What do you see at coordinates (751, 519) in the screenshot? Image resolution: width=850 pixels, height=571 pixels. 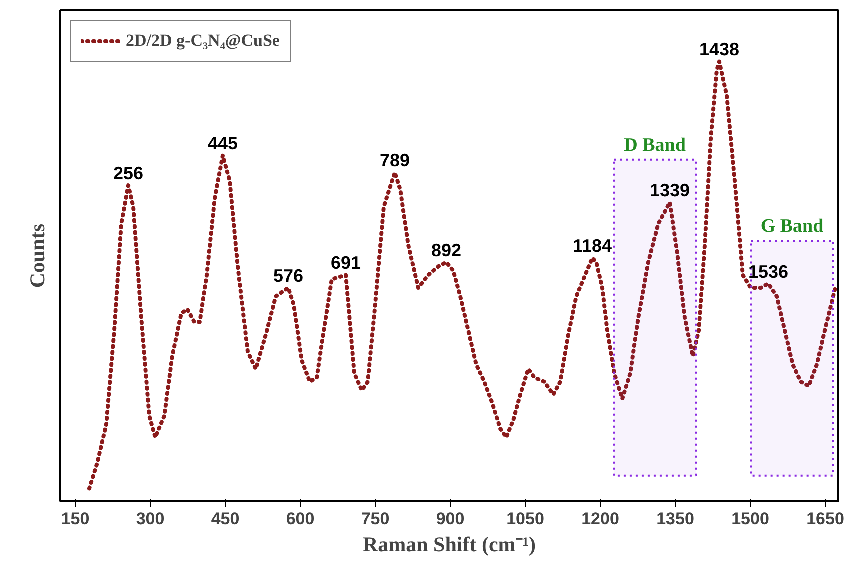 I see `x-tick-label: 1500` at bounding box center [751, 519].